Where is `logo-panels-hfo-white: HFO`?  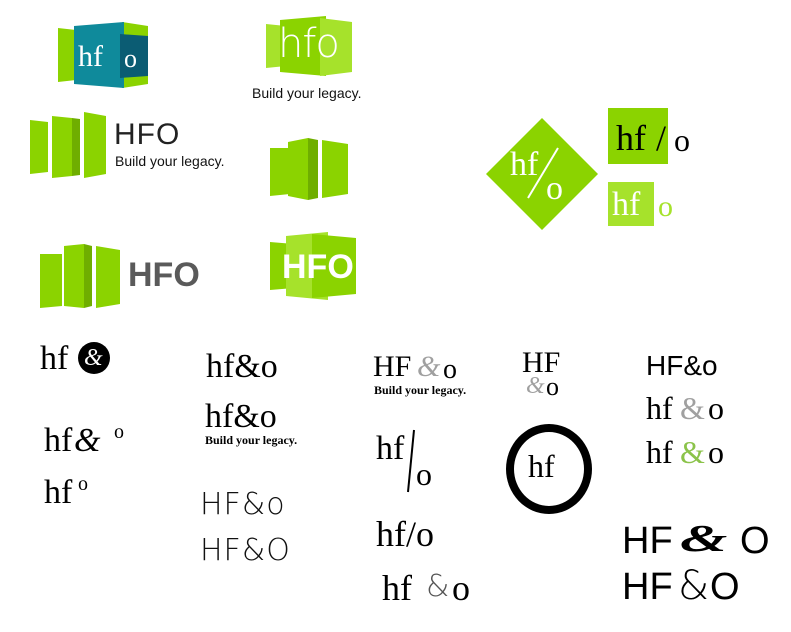 logo-panels-hfo-white: HFO is located at coordinates (314, 266).